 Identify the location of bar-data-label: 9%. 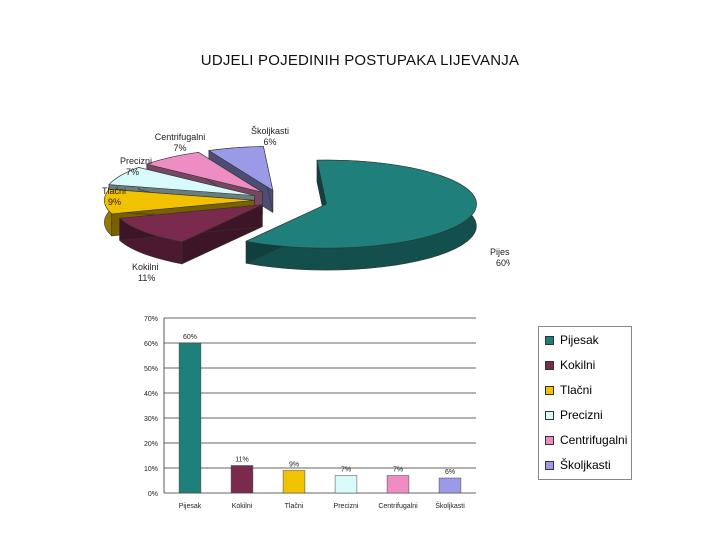
(294, 465).